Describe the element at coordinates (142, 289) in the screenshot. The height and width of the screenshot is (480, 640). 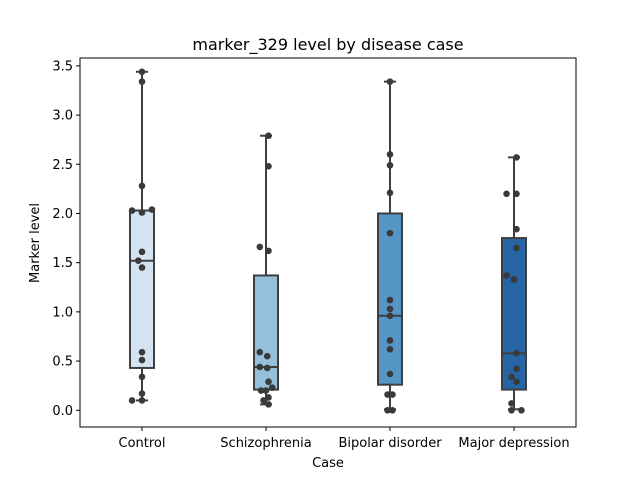
I see `box-control` at that location.